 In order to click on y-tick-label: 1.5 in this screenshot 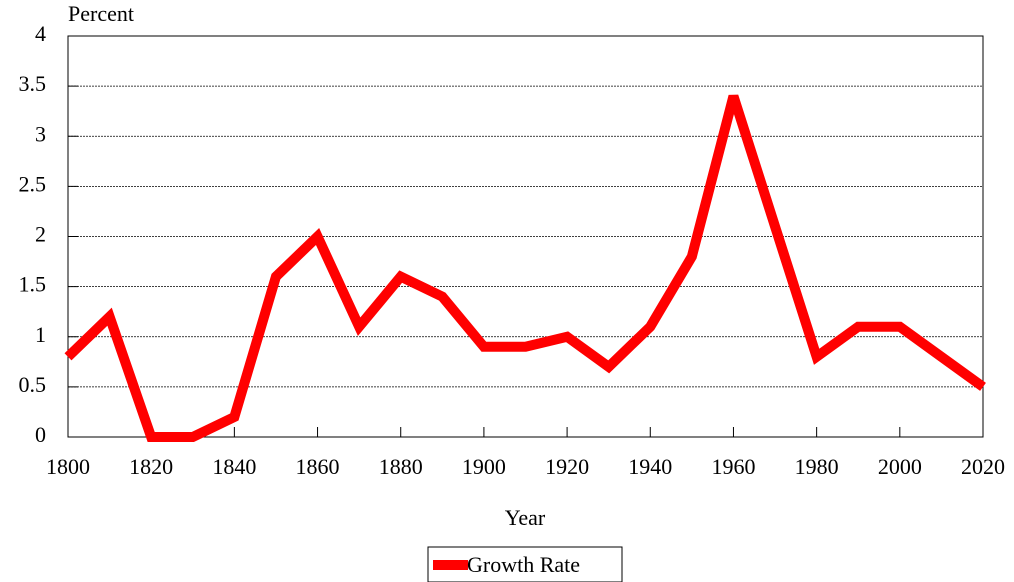, I will do `click(33, 284)`.